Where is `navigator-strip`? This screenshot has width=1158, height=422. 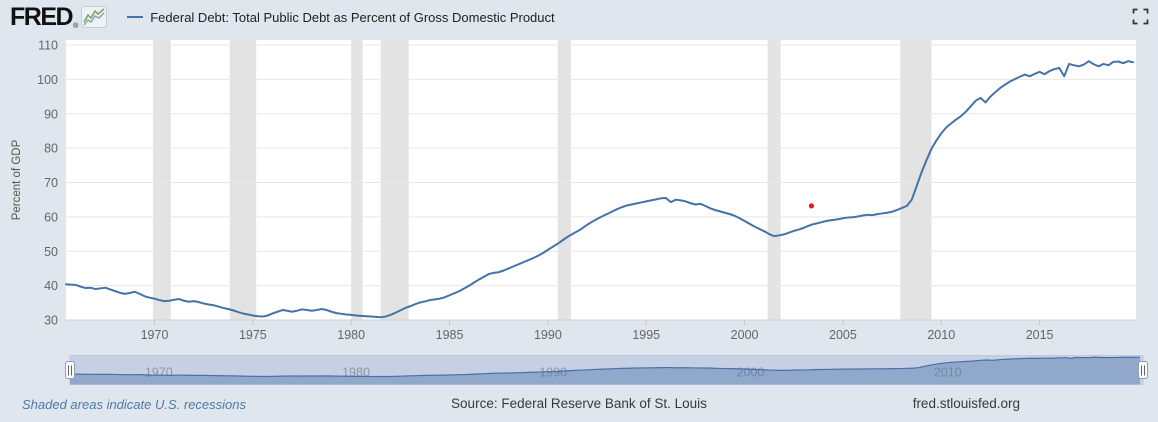
navigator-strip is located at coordinates (606, 370).